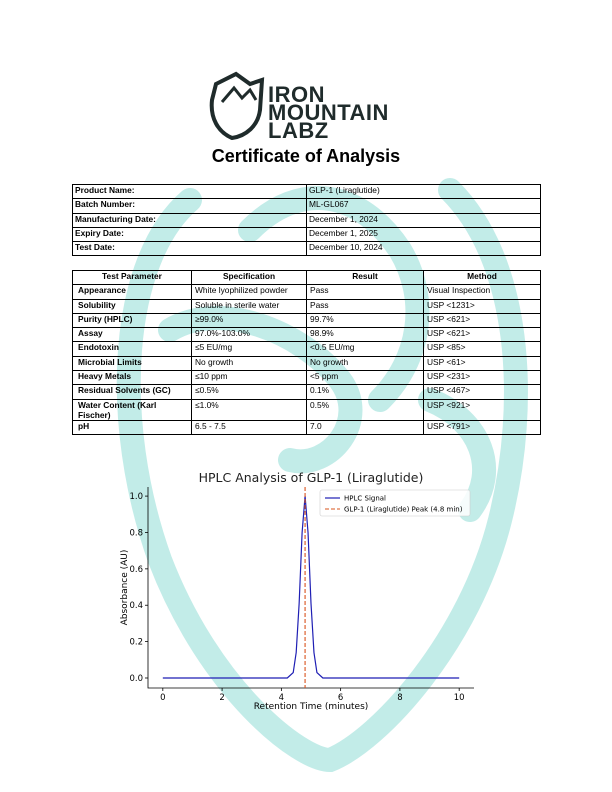 The height and width of the screenshot is (792, 612). Describe the element at coordinates (482, 409) in the screenshot. I see `test-cell: USP <921>` at that location.